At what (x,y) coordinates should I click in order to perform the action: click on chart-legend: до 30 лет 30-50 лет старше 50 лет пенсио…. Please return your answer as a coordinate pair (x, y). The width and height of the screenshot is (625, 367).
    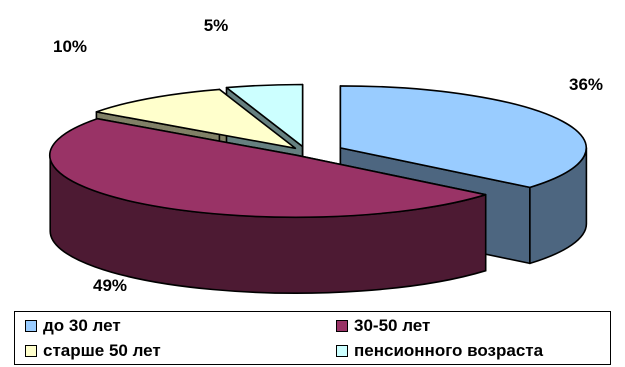
    Looking at the image, I should click on (312, 338).